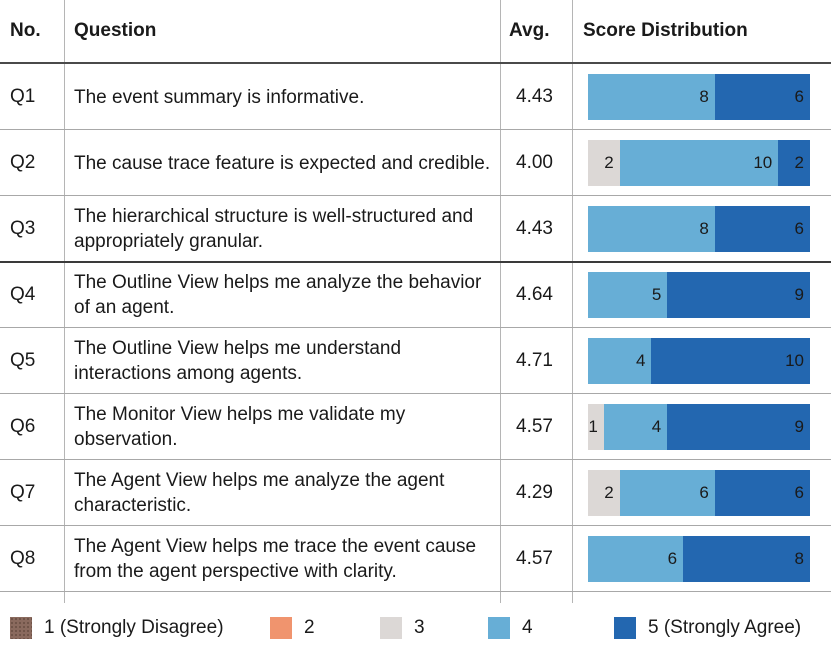 Image resolution: width=831 pixels, height=652 pixels. Describe the element at coordinates (23, 96) in the screenshot. I see `question-number: Q1` at that location.